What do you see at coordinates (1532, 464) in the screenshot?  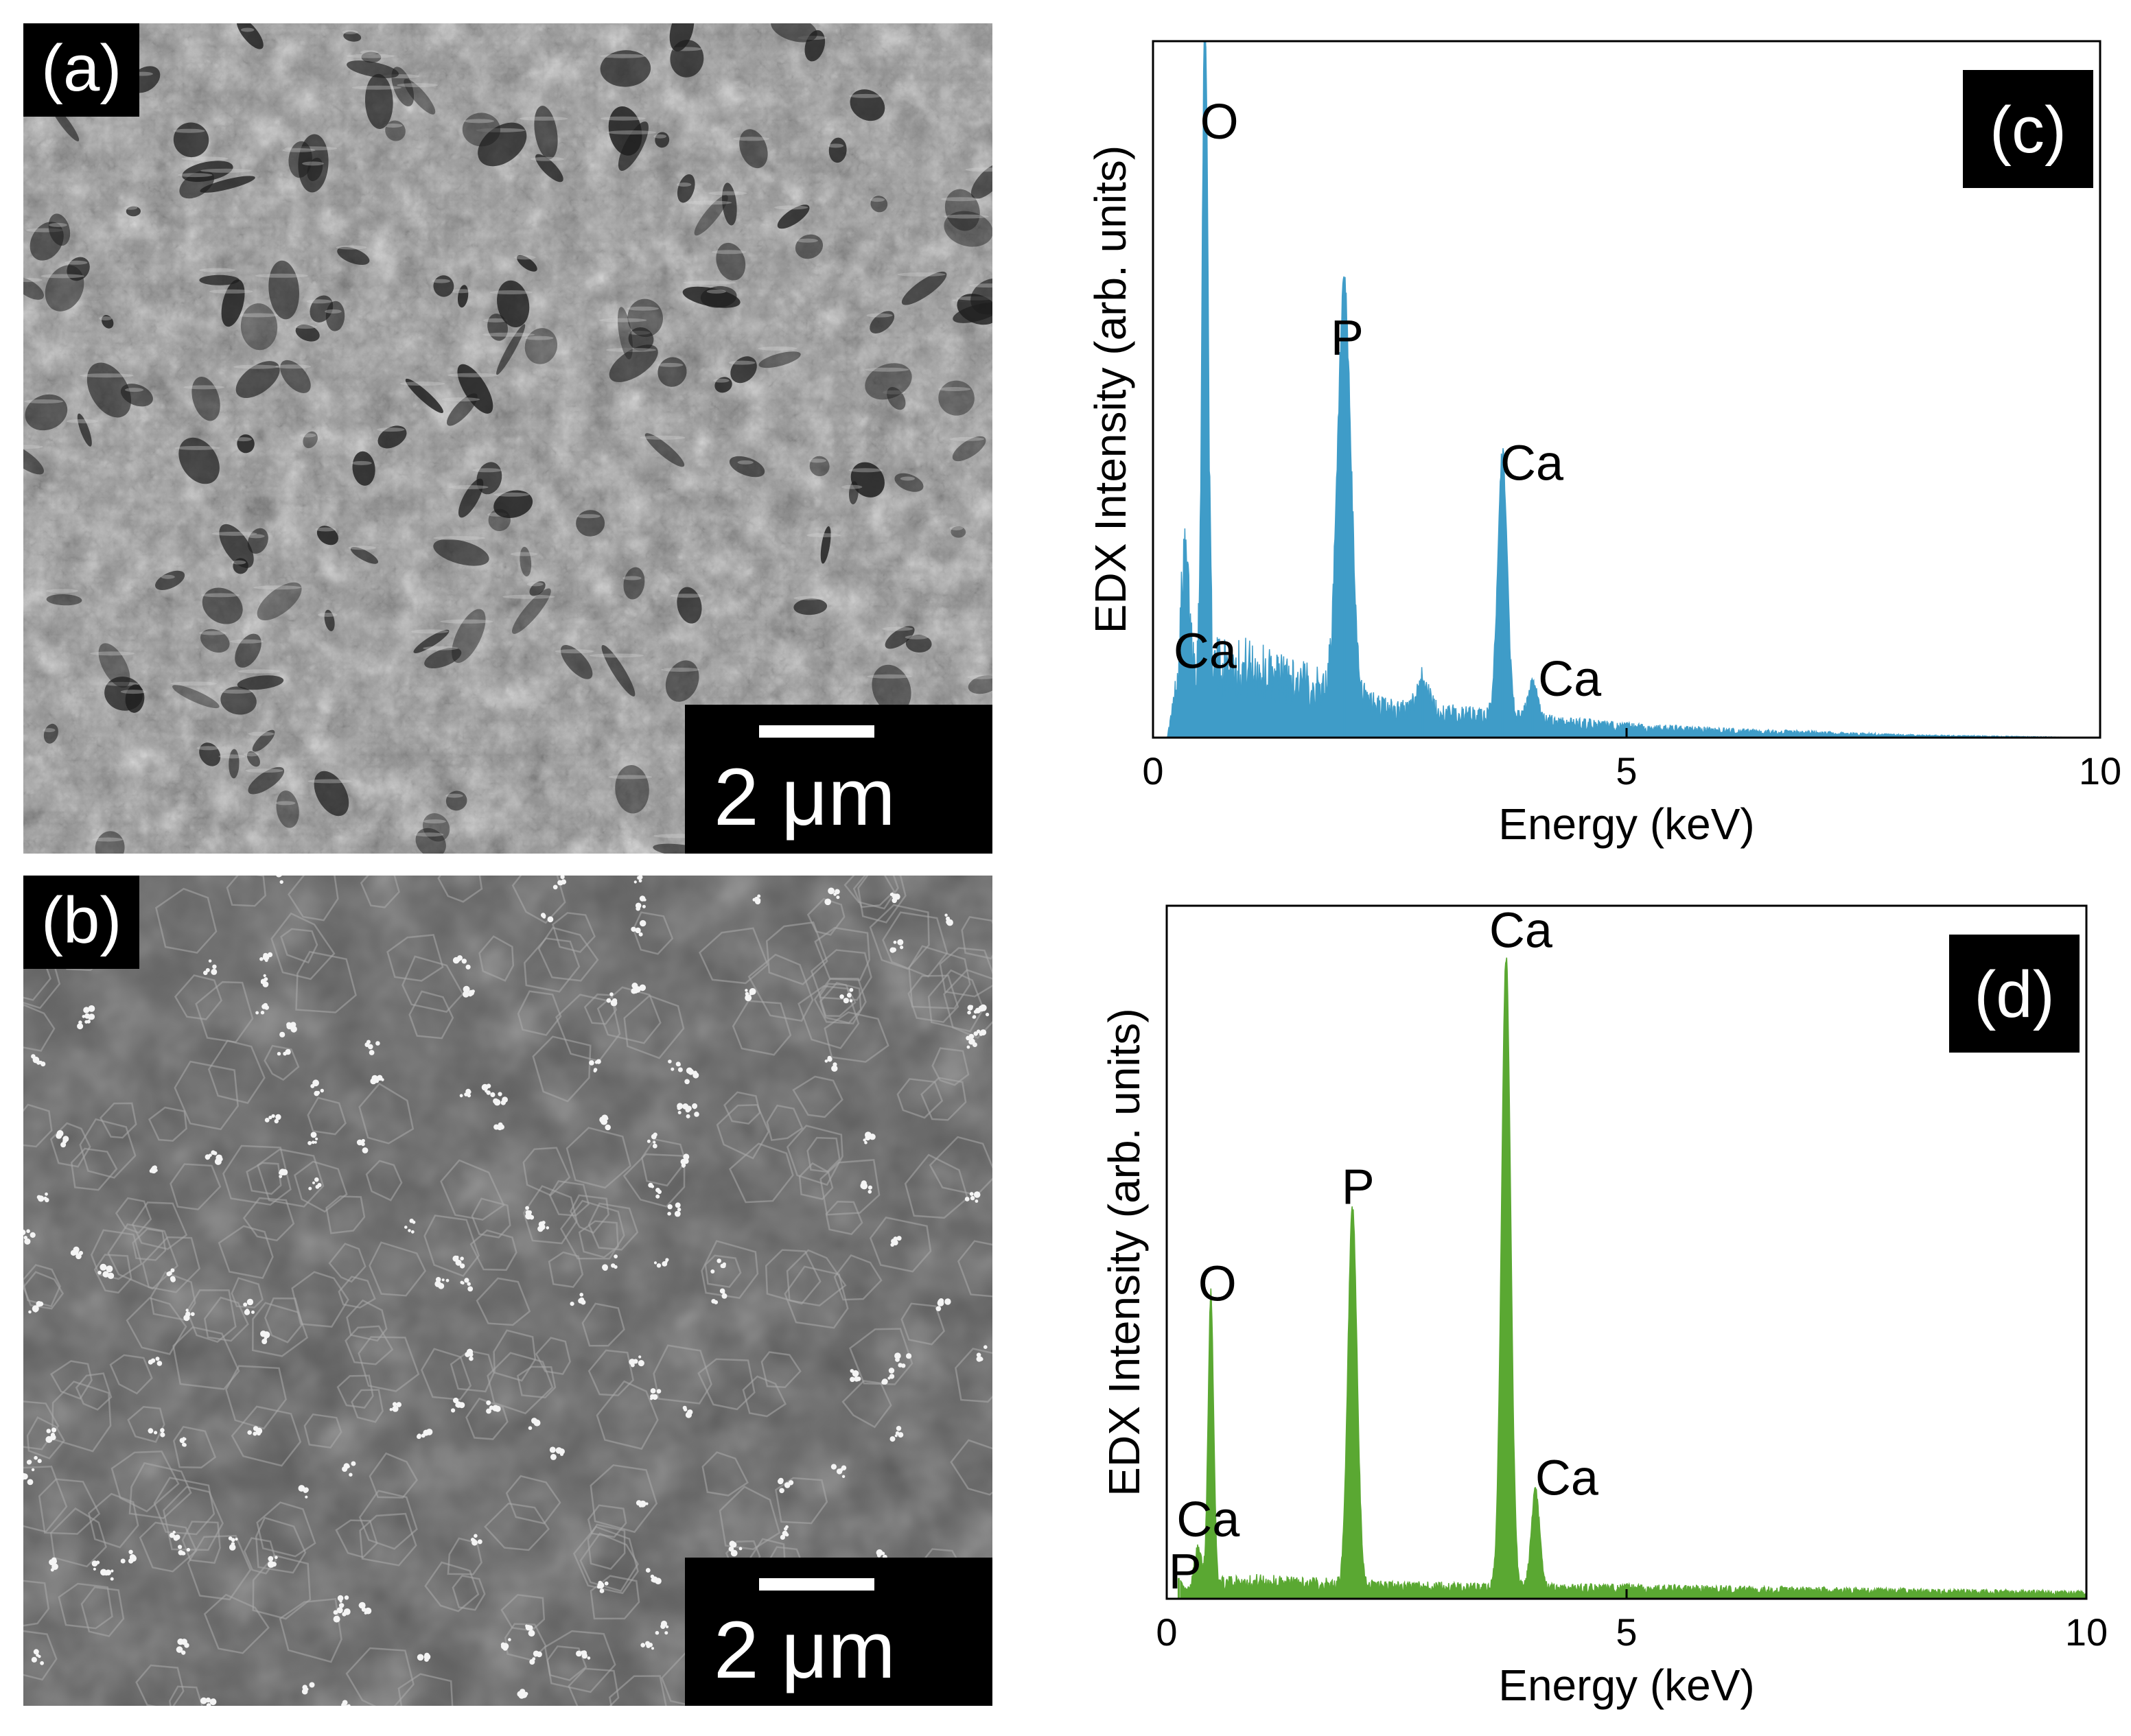 I see `peak-annotation: Ca` at bounding box center [1532, 464].